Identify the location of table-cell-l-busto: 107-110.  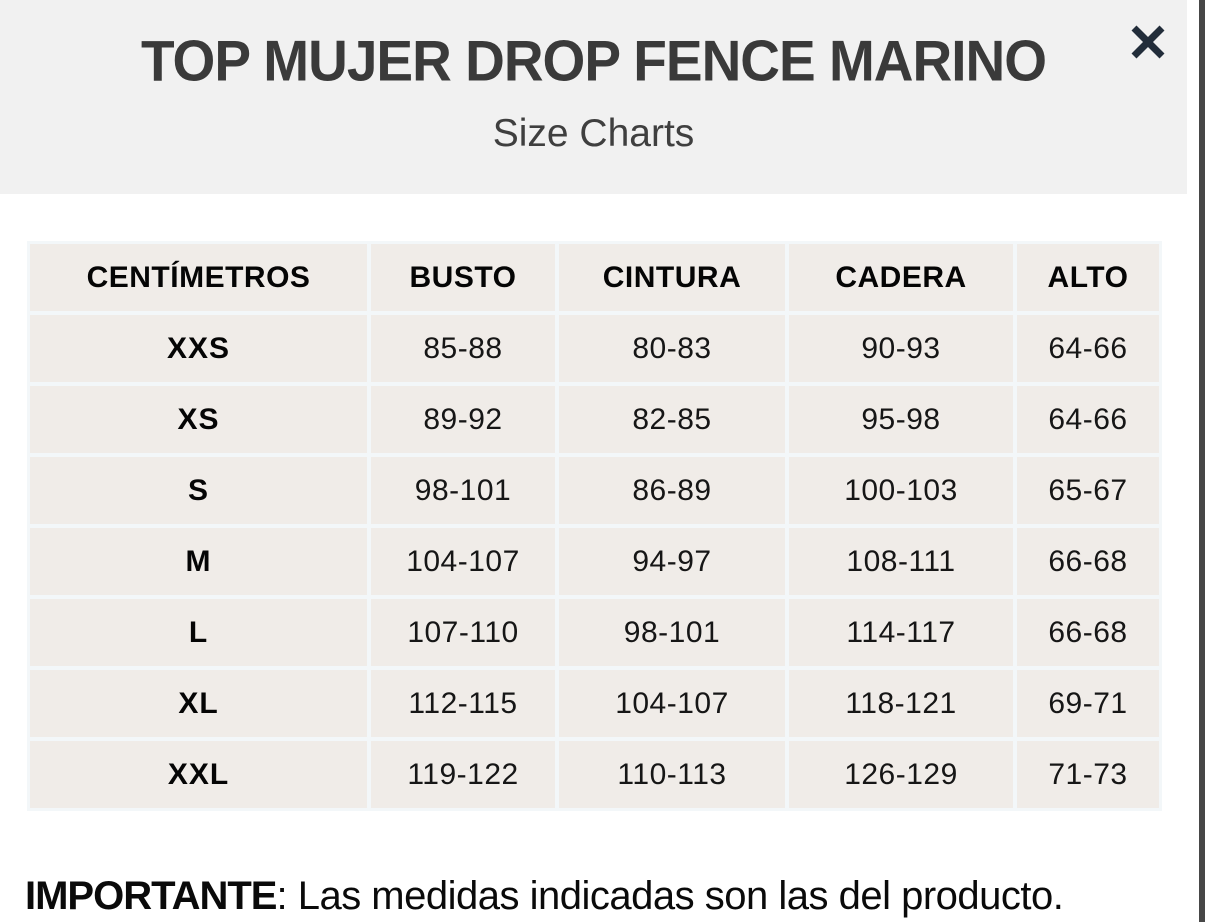
(463, 632).